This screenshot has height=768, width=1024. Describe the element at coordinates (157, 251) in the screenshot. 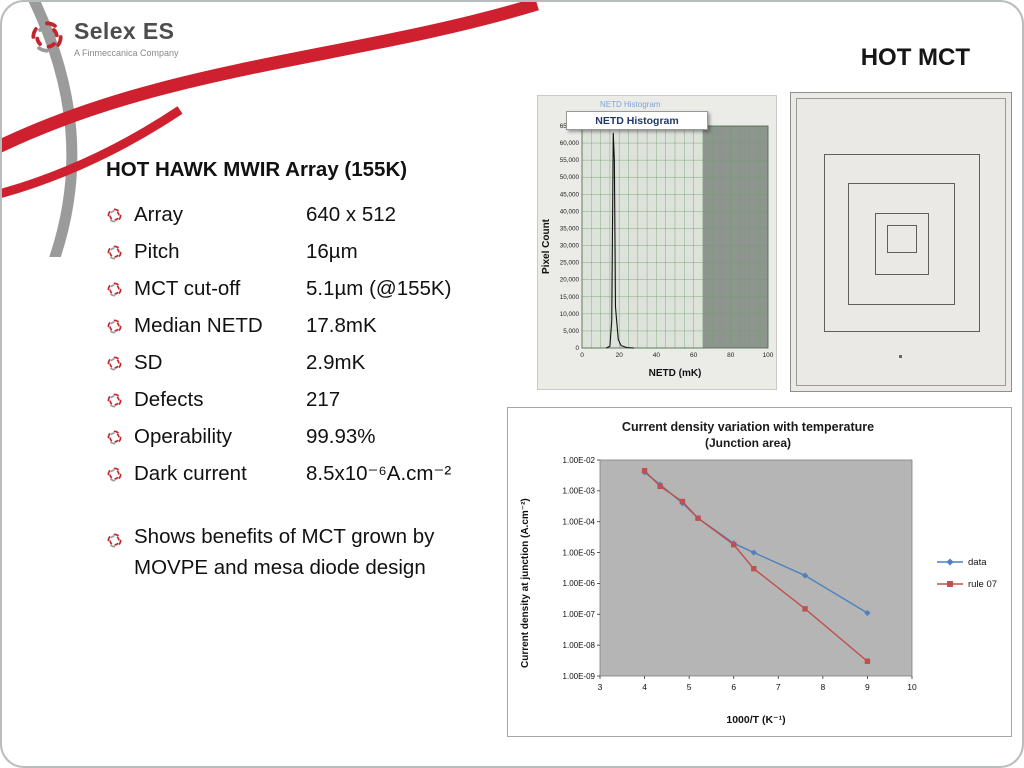

I see `spec-label: Pitch` at that location.